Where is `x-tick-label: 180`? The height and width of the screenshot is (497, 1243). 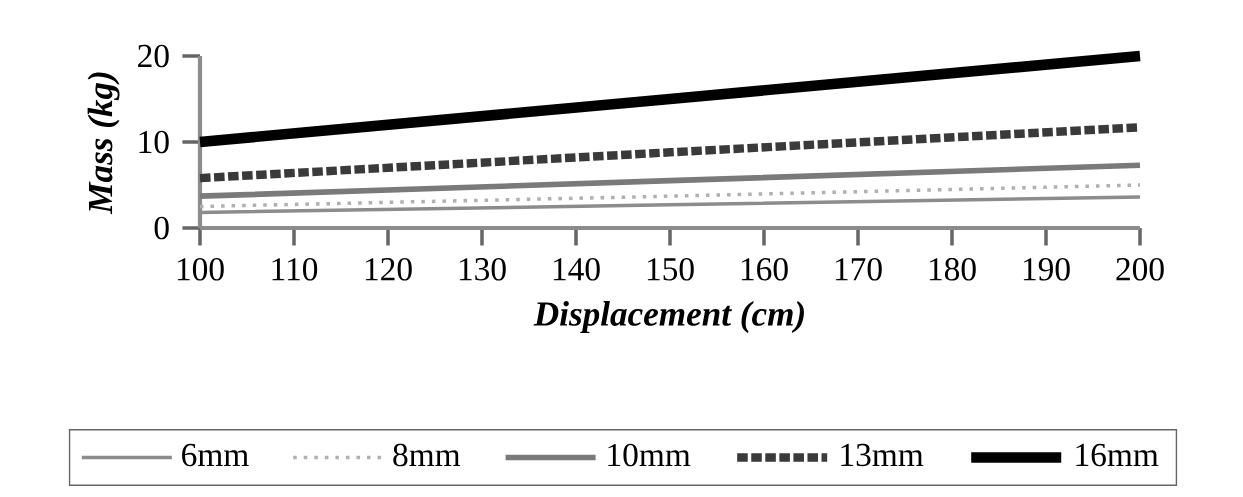
x-tick-label: 180 is located at coordinates (952, 269).